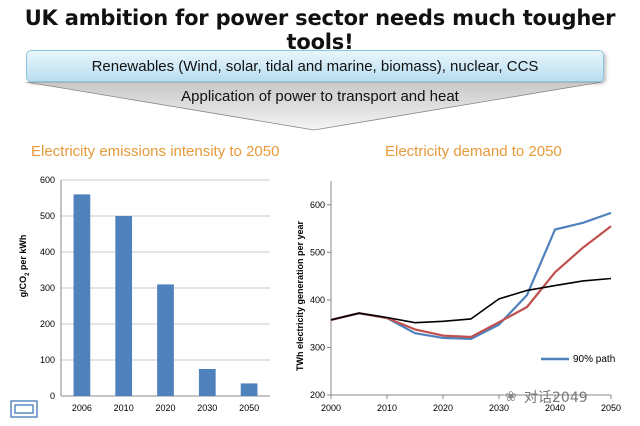 The image size is (640, 426). What do you see at coordinates (165, 340) in the screenshot?
I see `bar-2020` at bounding box center [165, 340].